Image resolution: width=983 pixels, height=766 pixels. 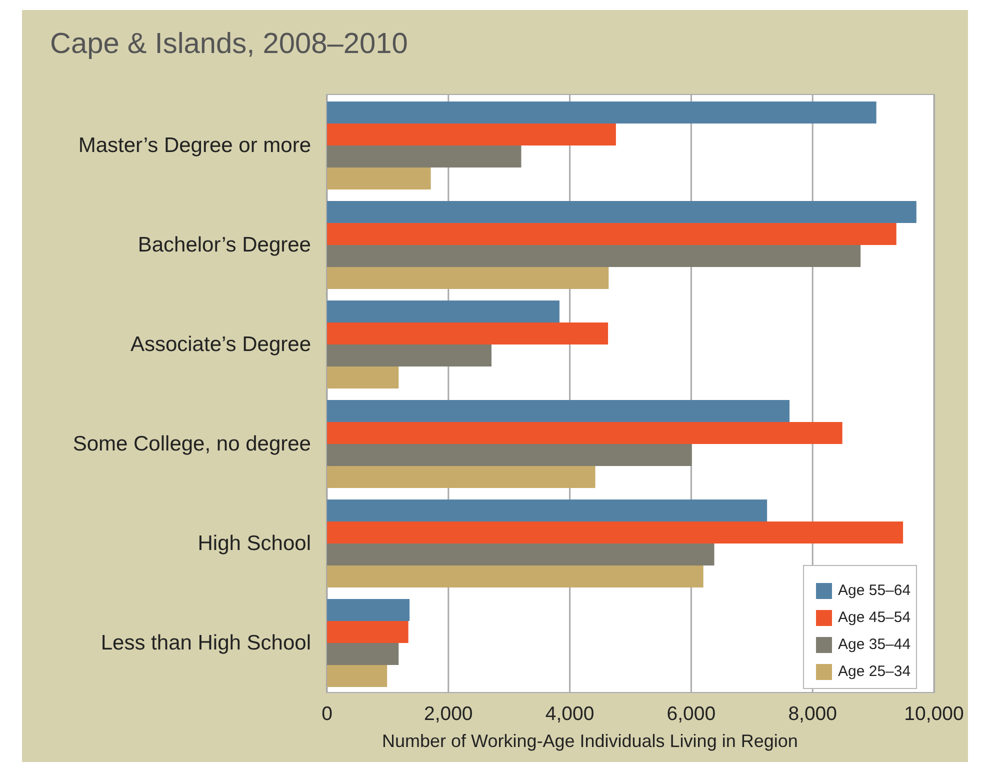 What do you see at coordinates (224, 245) in the screenshot?
I see `y-tick-label: Bachelor’s Degree` at bounding box center [224, 245].